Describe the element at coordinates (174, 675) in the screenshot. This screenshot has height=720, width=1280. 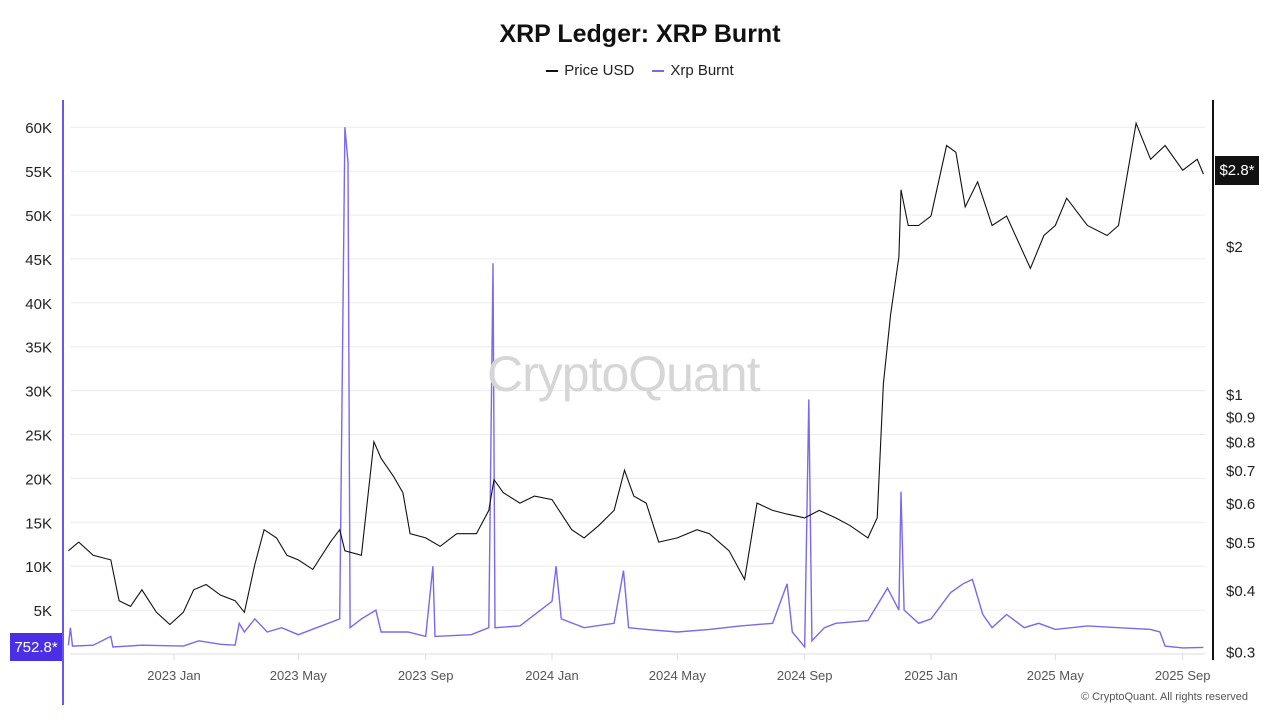
I see `x-axis-tick-label: 2023 Jan` at that location.